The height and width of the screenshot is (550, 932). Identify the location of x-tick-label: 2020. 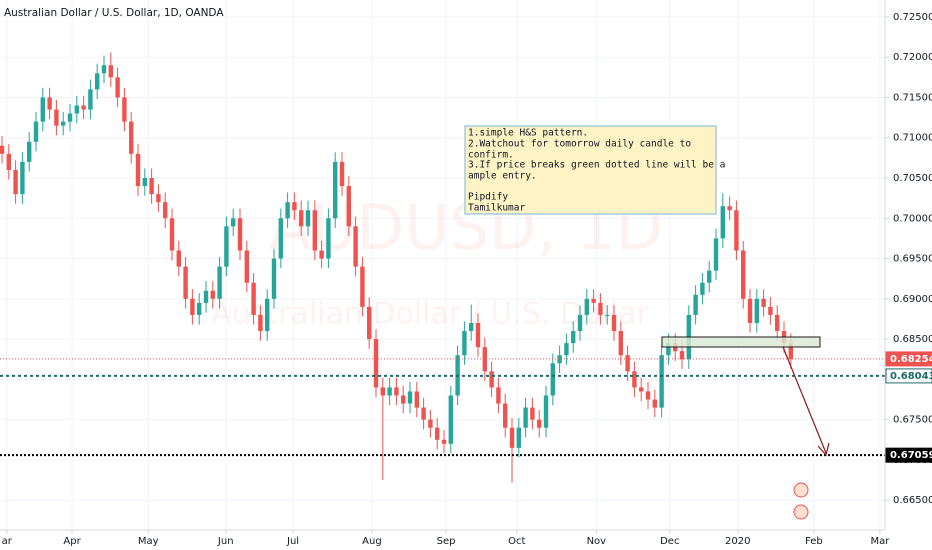
(737, 541).